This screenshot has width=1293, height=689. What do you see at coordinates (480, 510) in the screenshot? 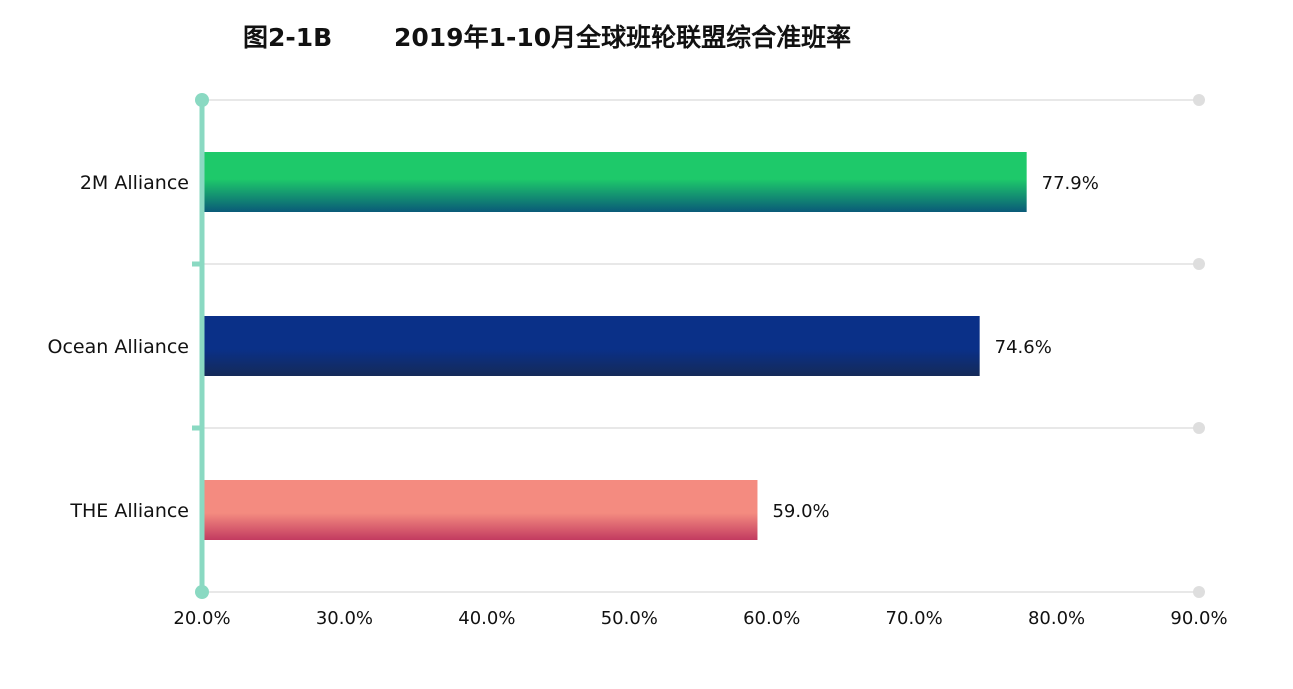
I see `bar-the-alliance` at bounding box center [480, 510].